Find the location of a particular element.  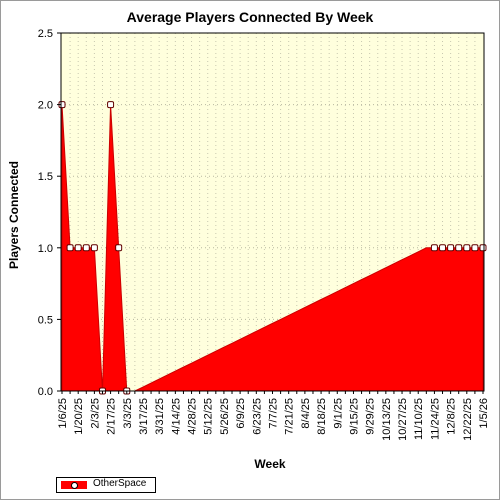

y-tick-label: 1.5 is located at coordinates (45, 177).